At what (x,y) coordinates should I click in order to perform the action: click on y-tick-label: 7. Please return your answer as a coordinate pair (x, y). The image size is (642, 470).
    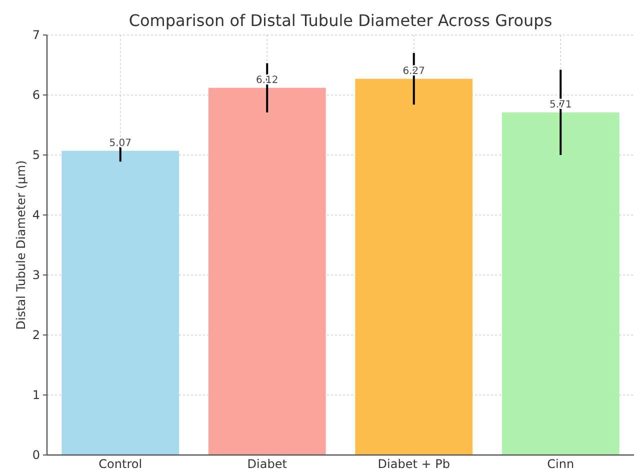
    Looking at the image, I should click on (36, 35).